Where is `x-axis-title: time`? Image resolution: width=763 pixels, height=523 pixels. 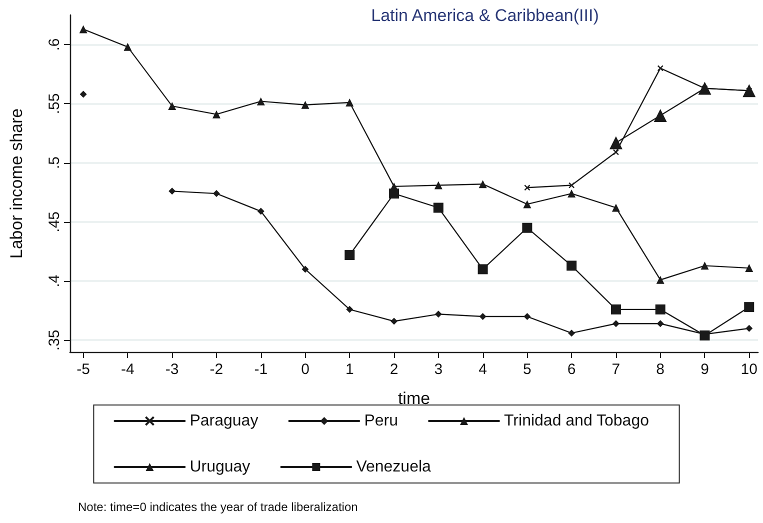
x-axis-title: time is located at coordinates (414, 398).